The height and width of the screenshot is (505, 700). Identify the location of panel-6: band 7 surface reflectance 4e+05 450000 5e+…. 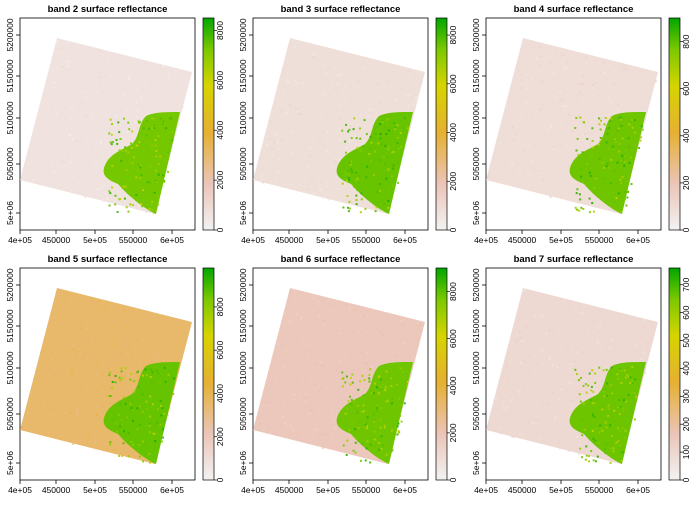
(581, 374).